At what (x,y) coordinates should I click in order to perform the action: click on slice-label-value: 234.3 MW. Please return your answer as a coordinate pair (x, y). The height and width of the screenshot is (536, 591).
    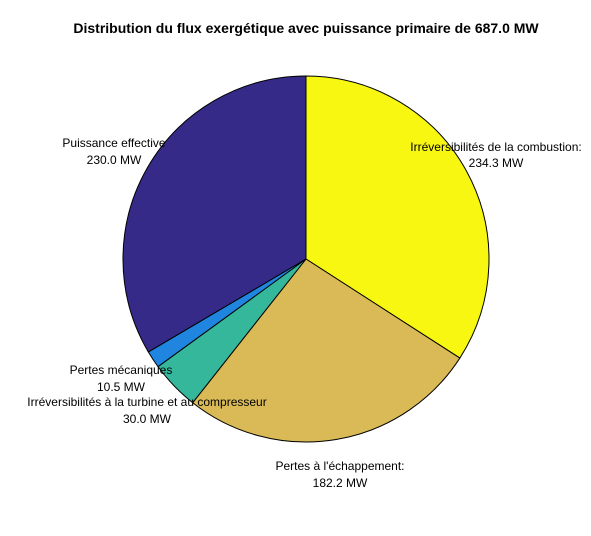
    Looking at the image, I should click on (496, 163).